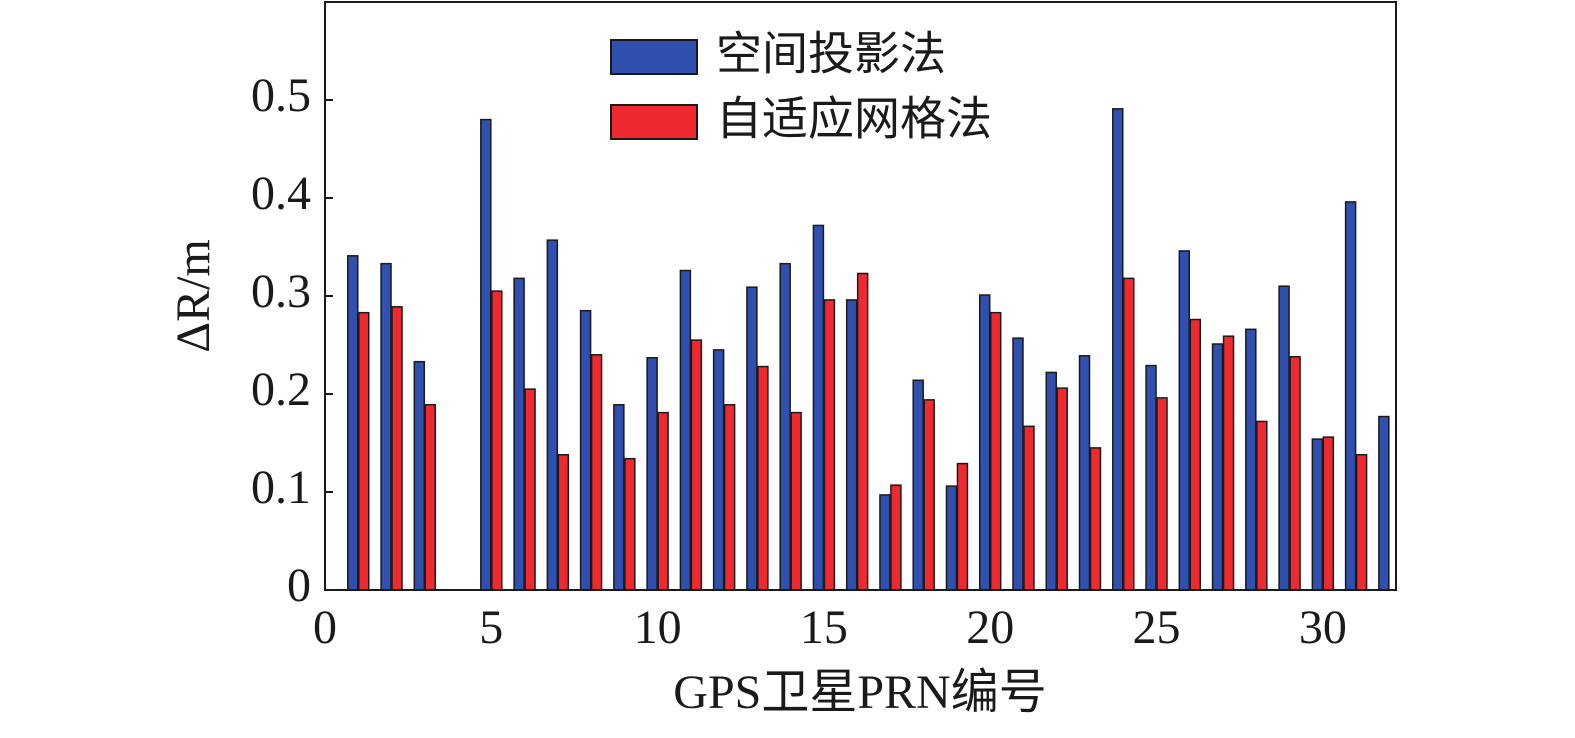 Image resolution: width=1575 pixels, height=738 pixels. Describe the element at coordinates (1157, 627) in the screenshot. I see `x-tick-label: 25` at that location.